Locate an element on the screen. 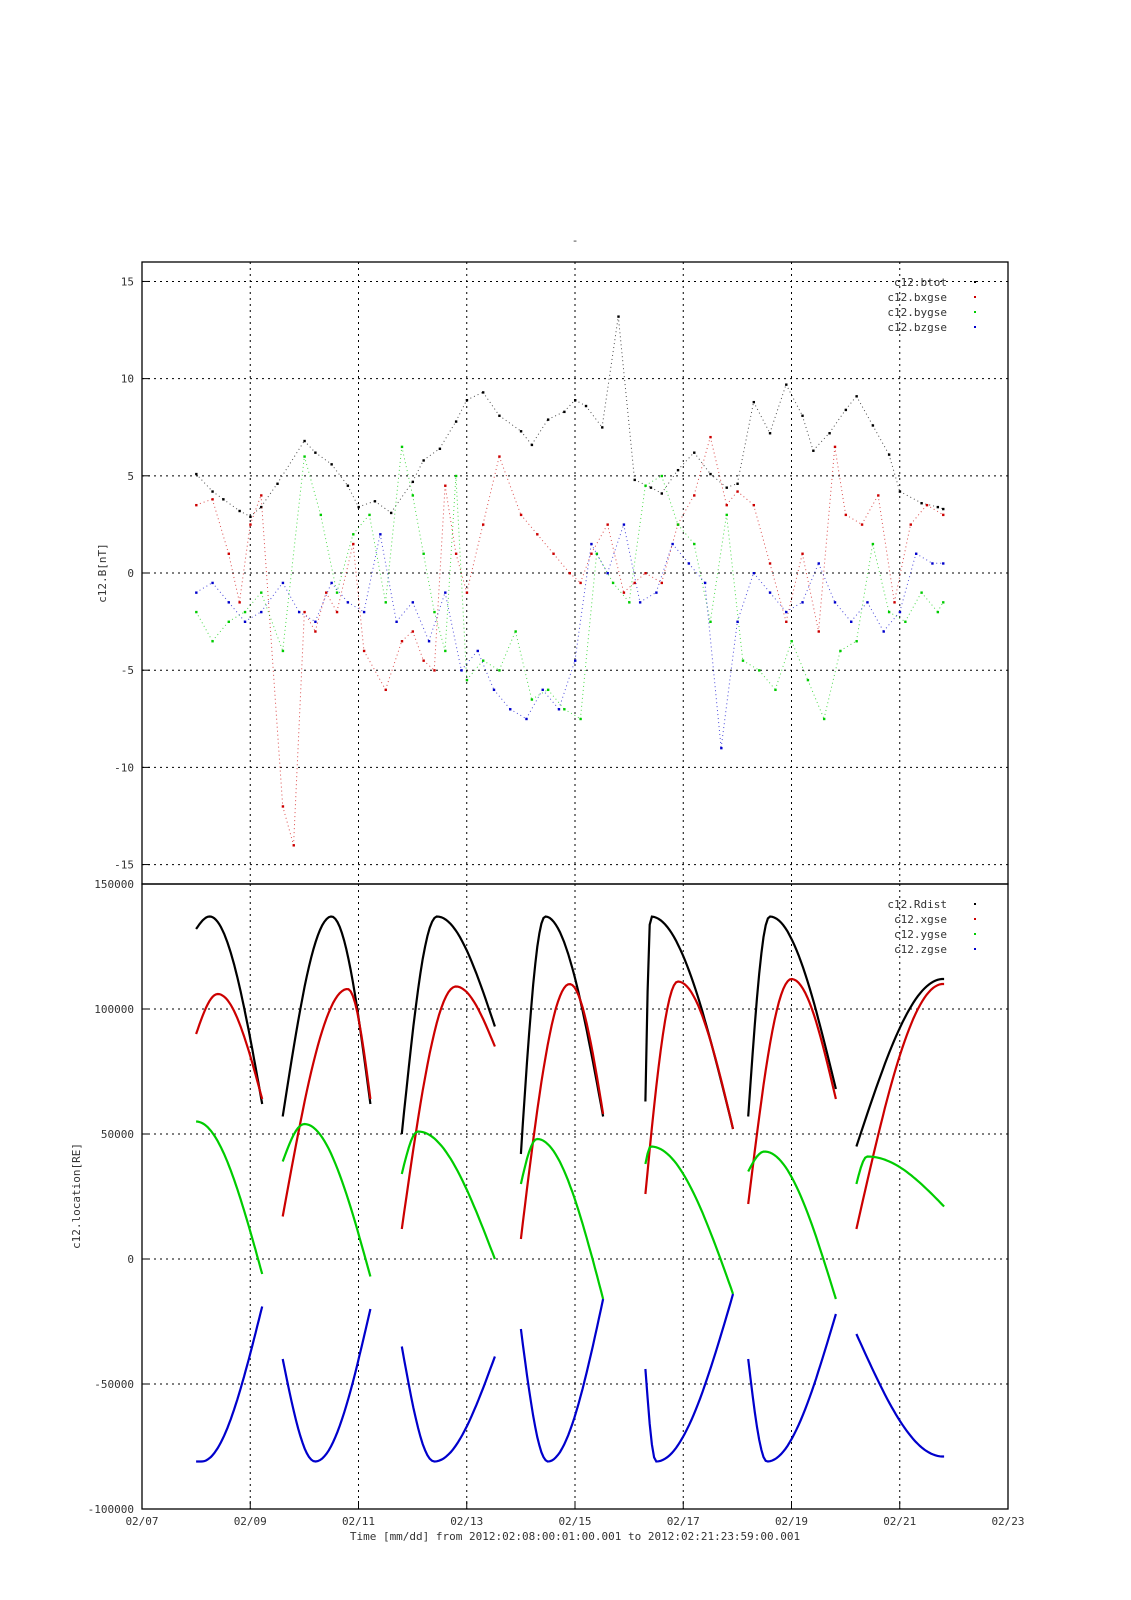 This screenshot has width=1131, height=1600. bottom-y-tick-label: 50000 is located at coordinates (117, 1134).